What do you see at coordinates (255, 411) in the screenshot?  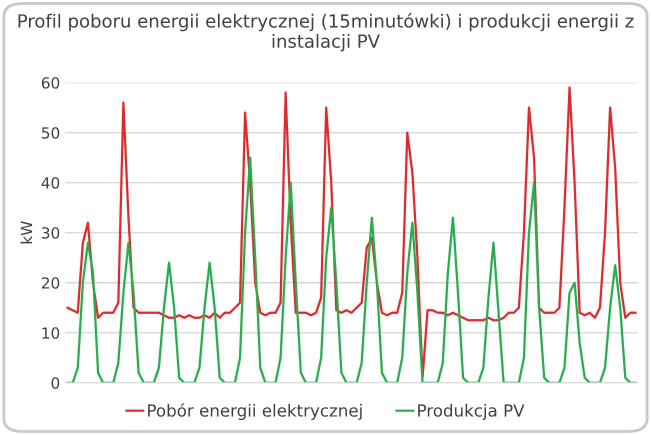 I see `legend-label: Pobór energii elektrycznej` at bounding box center [255, 411].